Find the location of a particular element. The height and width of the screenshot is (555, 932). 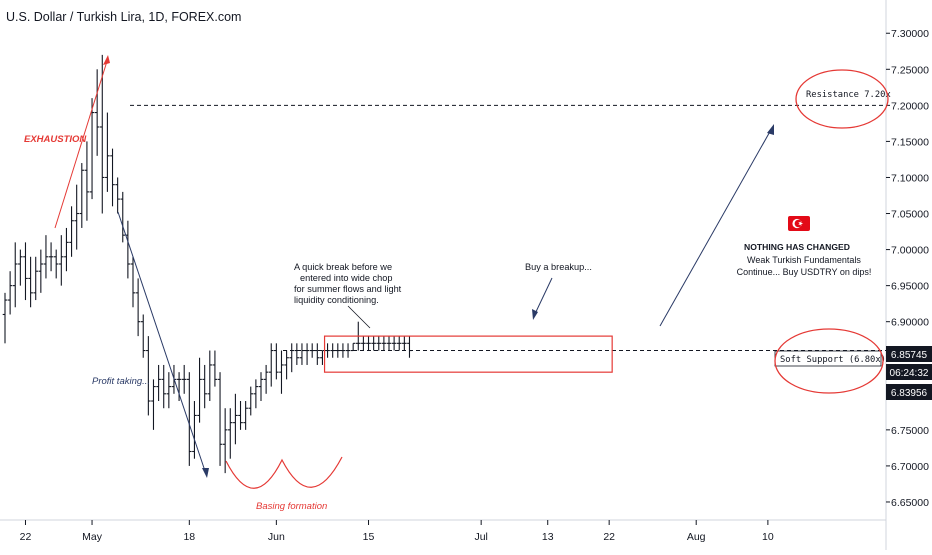

upside-target-arrow is located at coordinates (716, 227).